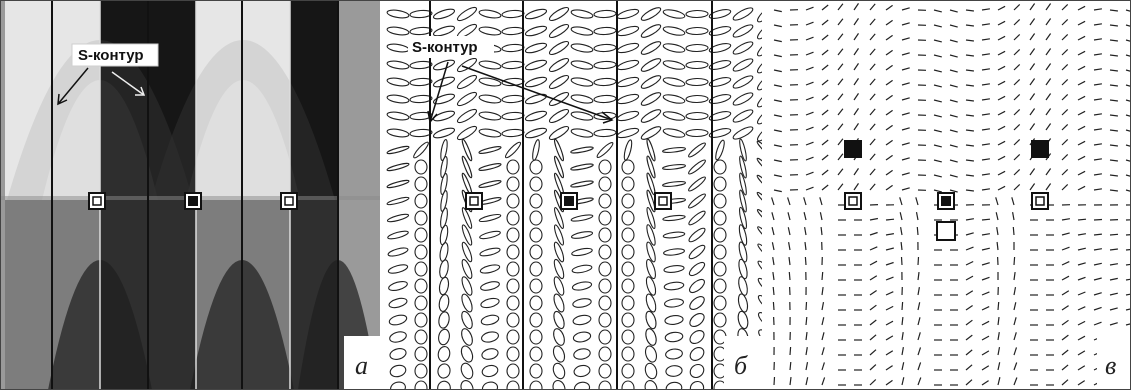 The image size is (1131, 390). I want to click on panel-a-callout-arrow-left, so click(73, 86).